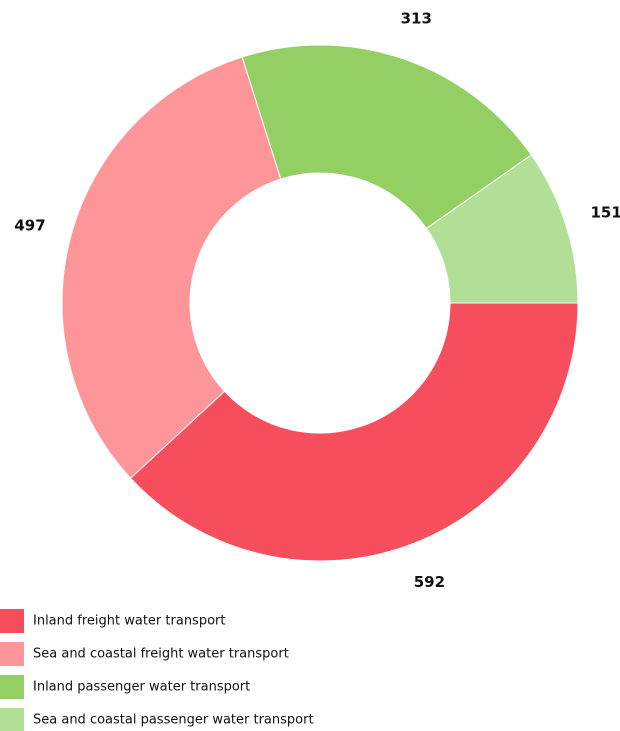 This screenshot has width=620, height=731. I want to click on value-label: 151, so click(605, 212).